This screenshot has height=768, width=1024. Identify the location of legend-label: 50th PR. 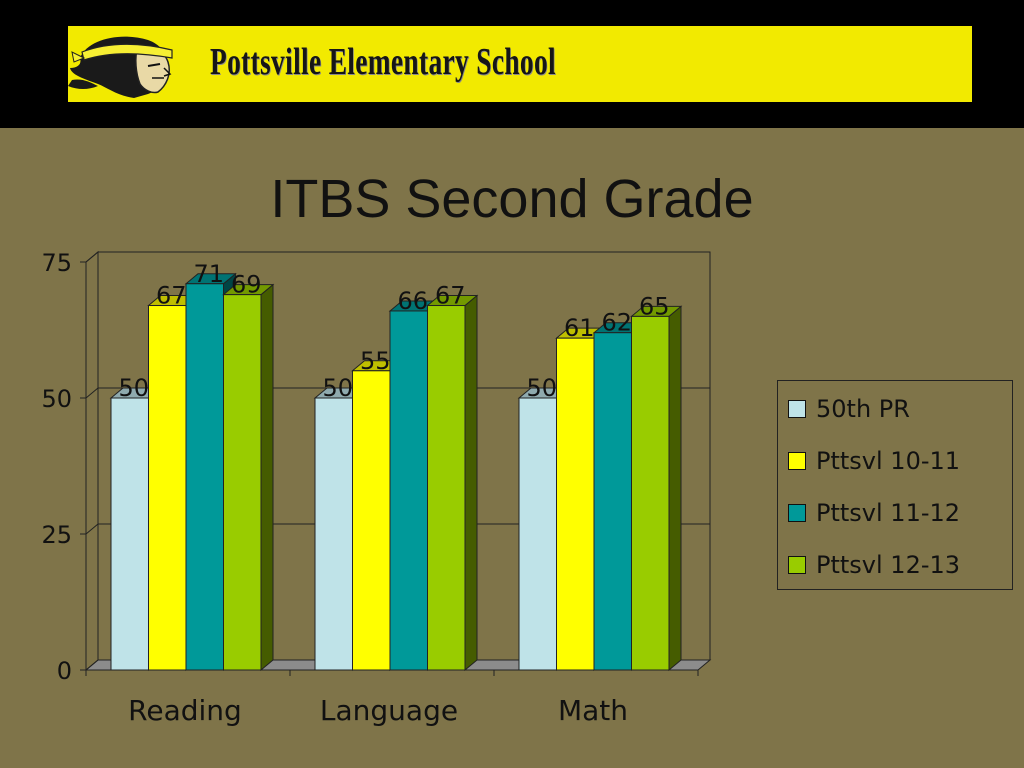
(863, 409).